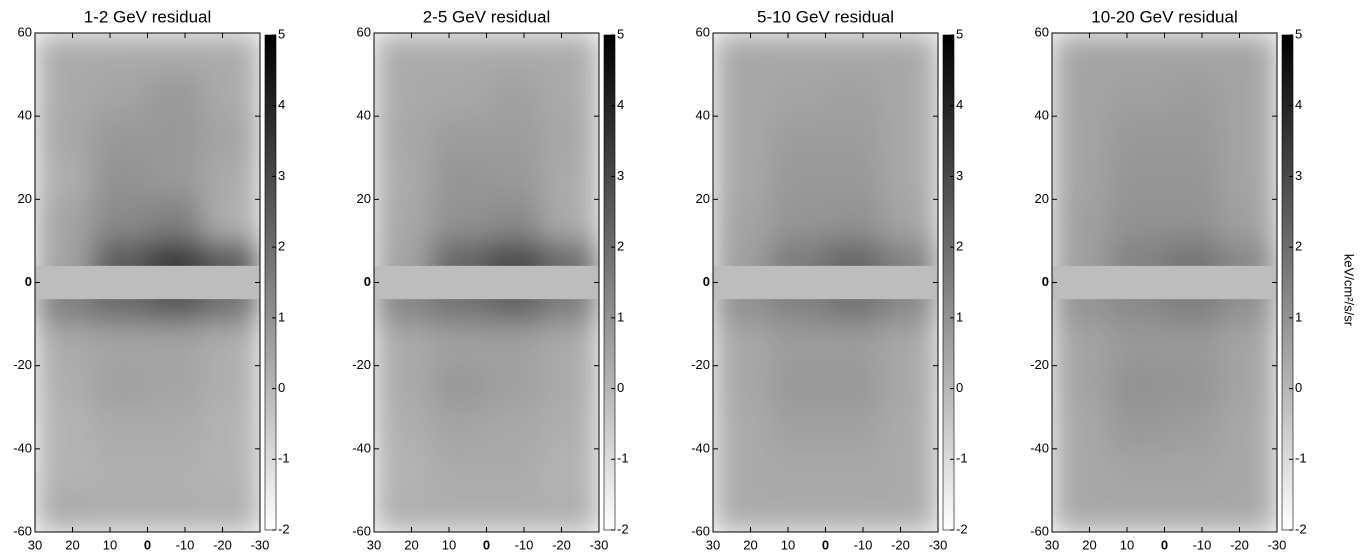 This screenshot has width=1369, height=554. What do you see at coordinates (623, 528) in the screenshot?
I see `colorbar-tick-label: -2` at bounding box center [623, 528].